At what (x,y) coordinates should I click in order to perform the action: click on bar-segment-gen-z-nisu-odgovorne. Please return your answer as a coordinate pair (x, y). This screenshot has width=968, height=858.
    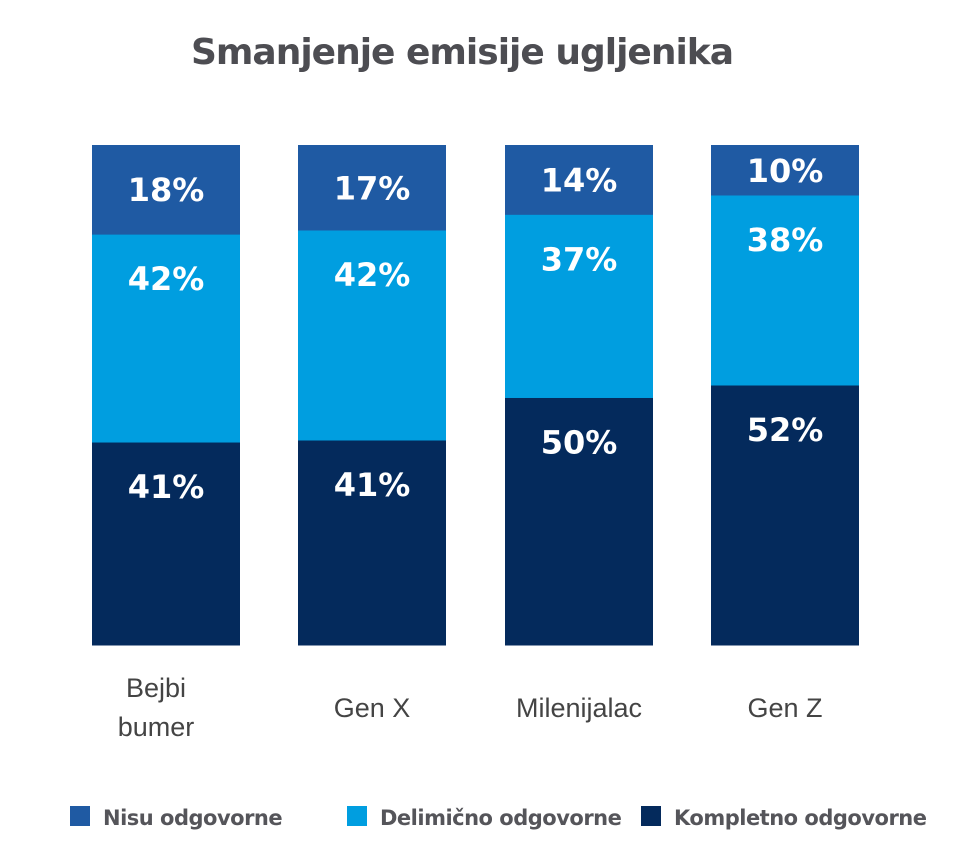
    Looking at the image, I should click on (785, 170).